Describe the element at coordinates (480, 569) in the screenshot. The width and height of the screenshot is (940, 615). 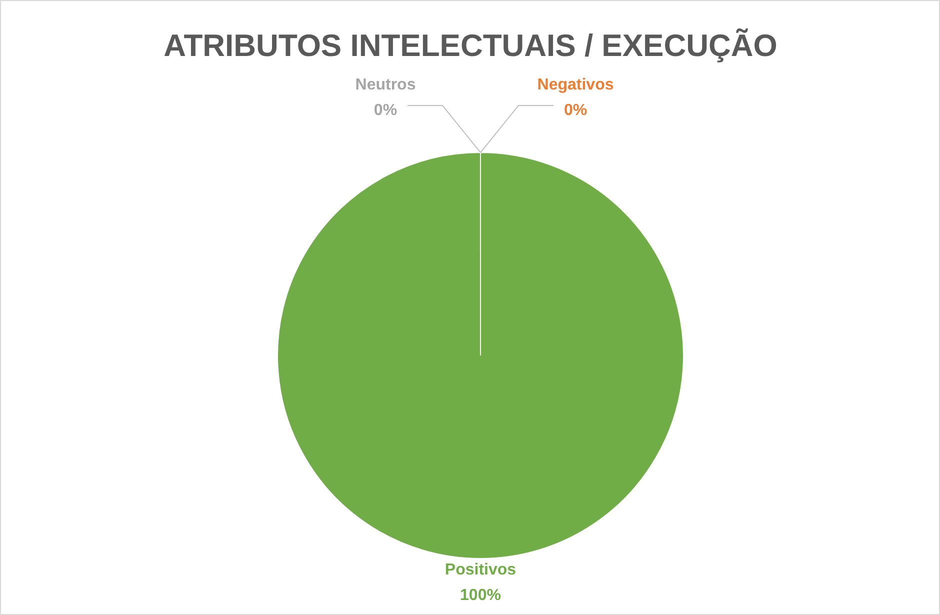
I see `slice-label: Positivos` at that location.